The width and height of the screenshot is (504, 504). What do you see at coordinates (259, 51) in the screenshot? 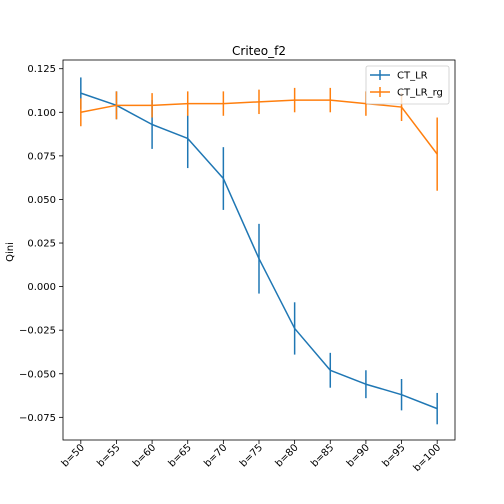
I see `chart-title: Criteo_f2` at bounding box center [259, 51].